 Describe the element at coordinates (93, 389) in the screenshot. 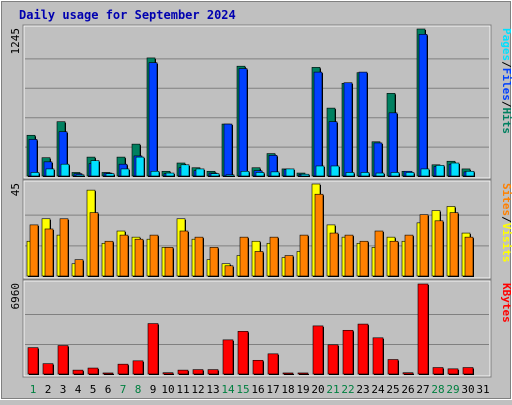

I see `x-tick-label: 5` at that location.